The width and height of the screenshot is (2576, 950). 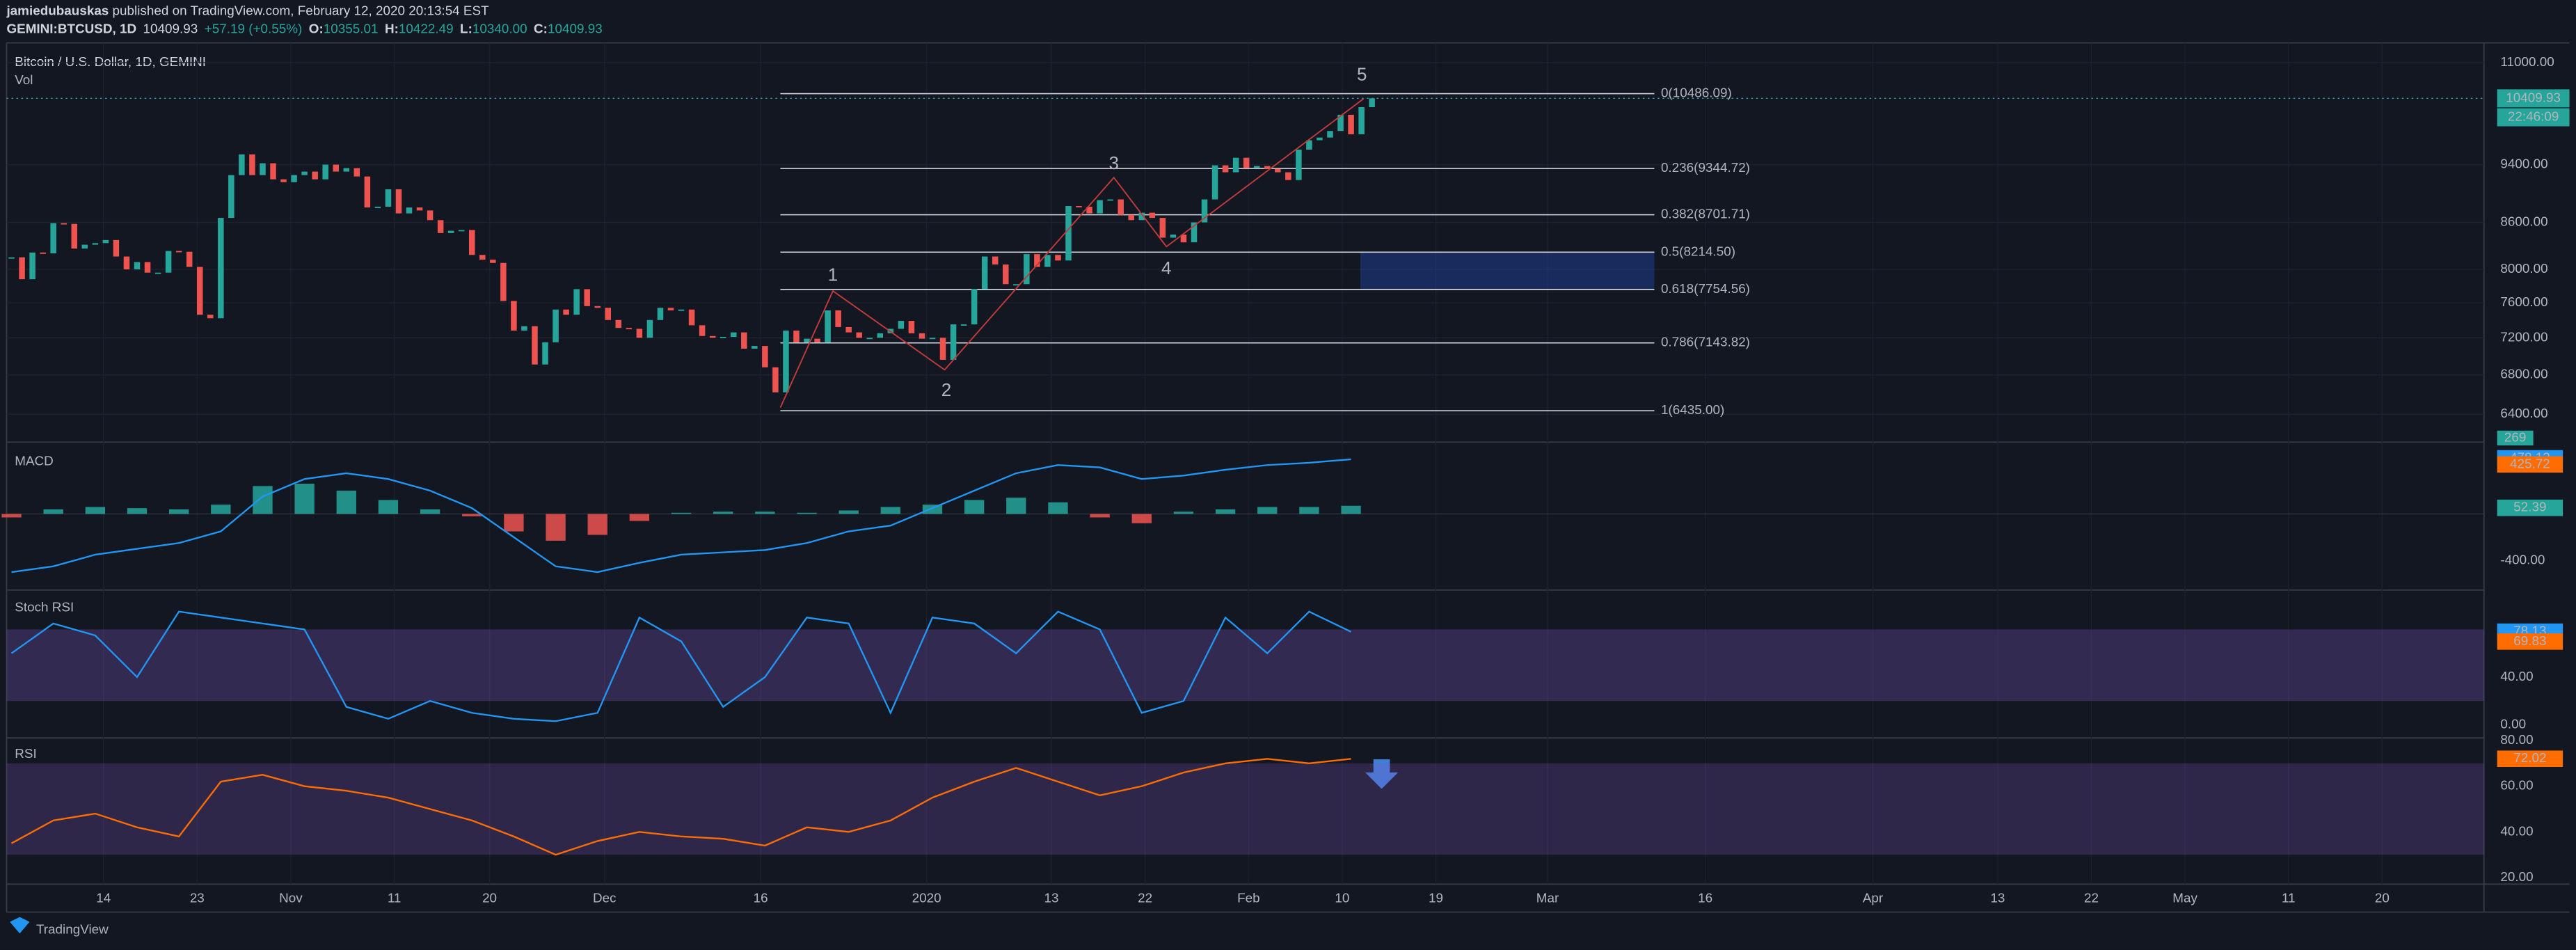 I want to click on indicator-badge-label: 69.83, so click(x=2529, y=641).